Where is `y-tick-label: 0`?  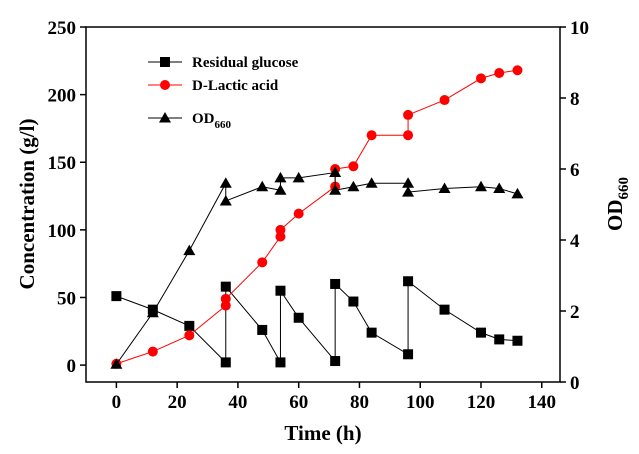
y-tick-label: 0 is located at coordinates (72, 366).